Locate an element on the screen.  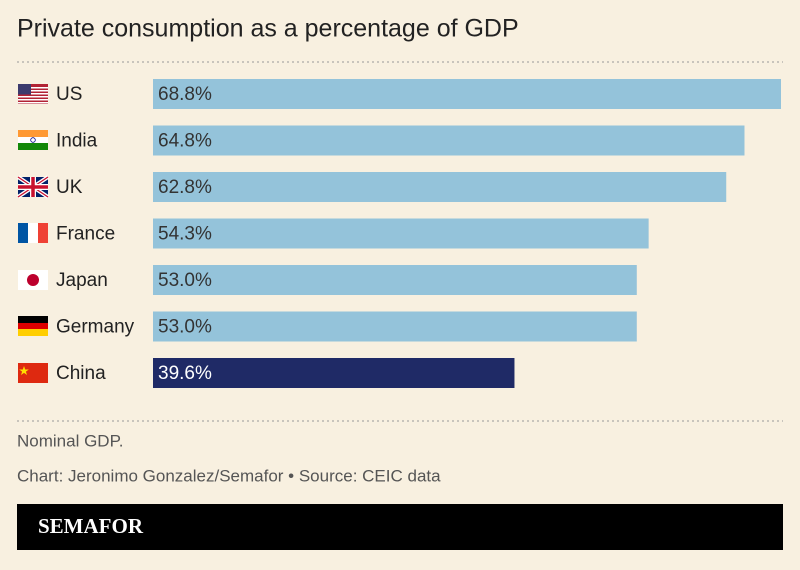
flag-china is located at coordinates (33, 373).